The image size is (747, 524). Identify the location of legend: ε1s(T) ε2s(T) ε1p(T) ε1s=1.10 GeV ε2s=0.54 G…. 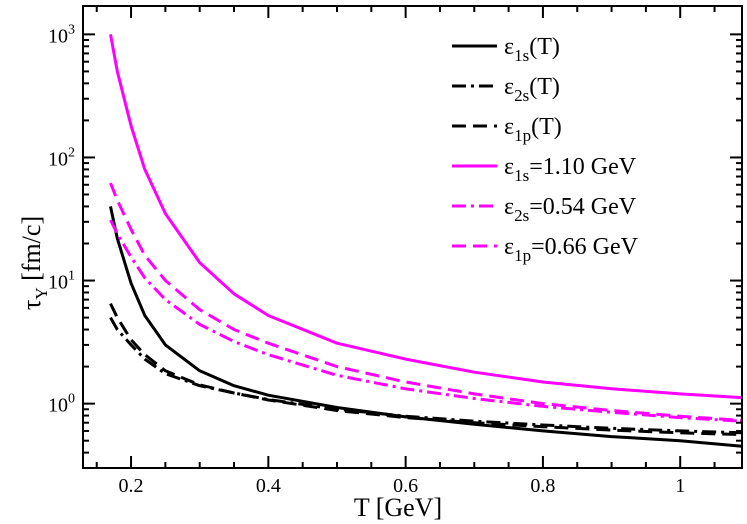
(545, 149).